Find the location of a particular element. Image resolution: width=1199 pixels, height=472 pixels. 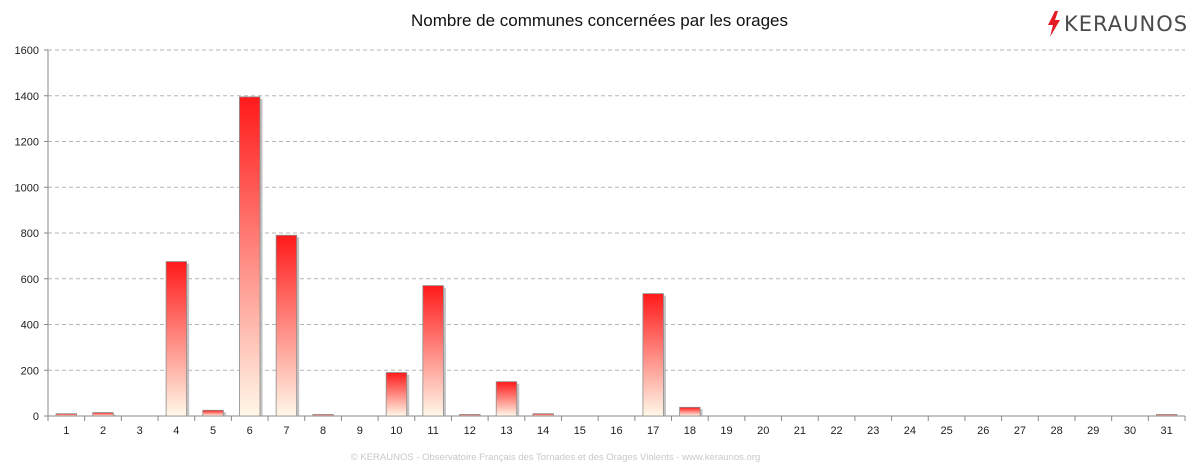

x-tick-label: 16 is located at coordinates (616, 431).